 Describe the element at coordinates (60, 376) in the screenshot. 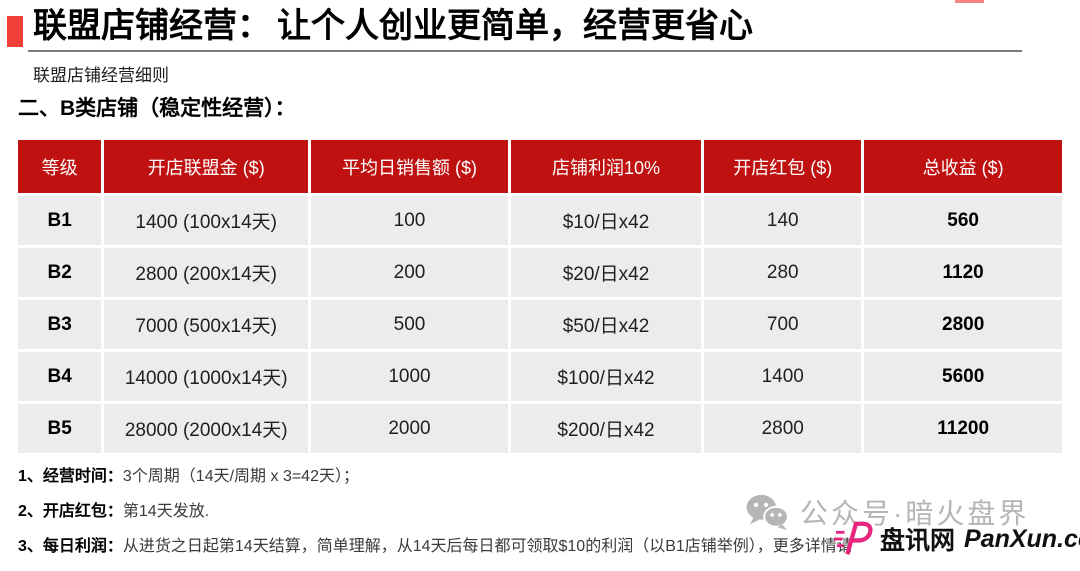

I see `cell-level: B4` at that location.